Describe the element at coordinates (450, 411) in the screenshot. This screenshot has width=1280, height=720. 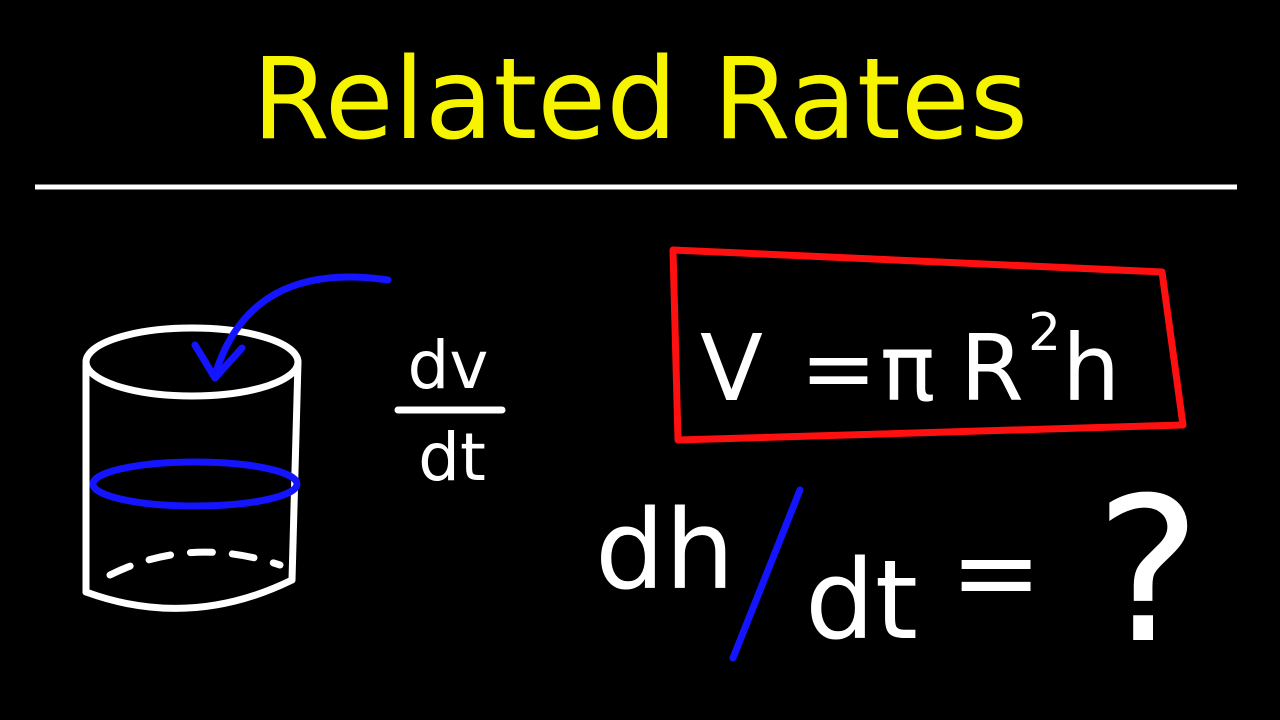
I see `dv-dt-rate: dv dt` at that location.